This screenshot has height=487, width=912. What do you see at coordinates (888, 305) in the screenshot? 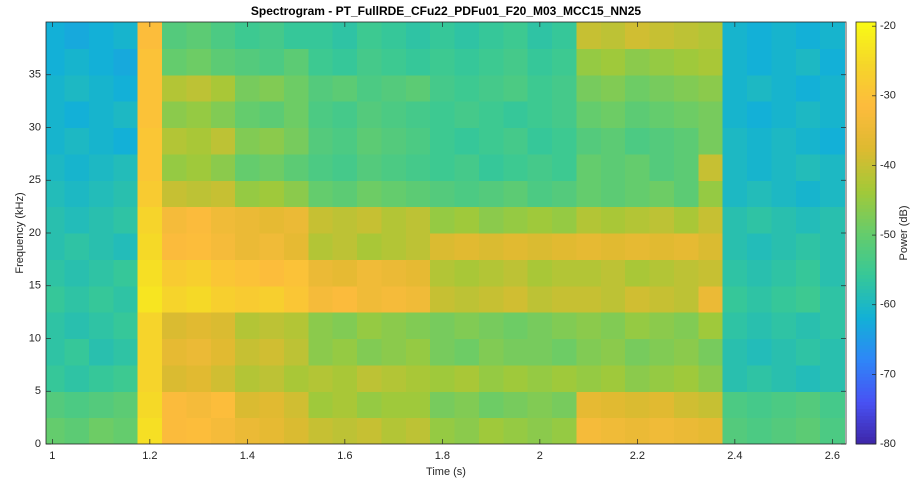
I see `colorbar-tick-label: -60` at bounding box center [888, 305].